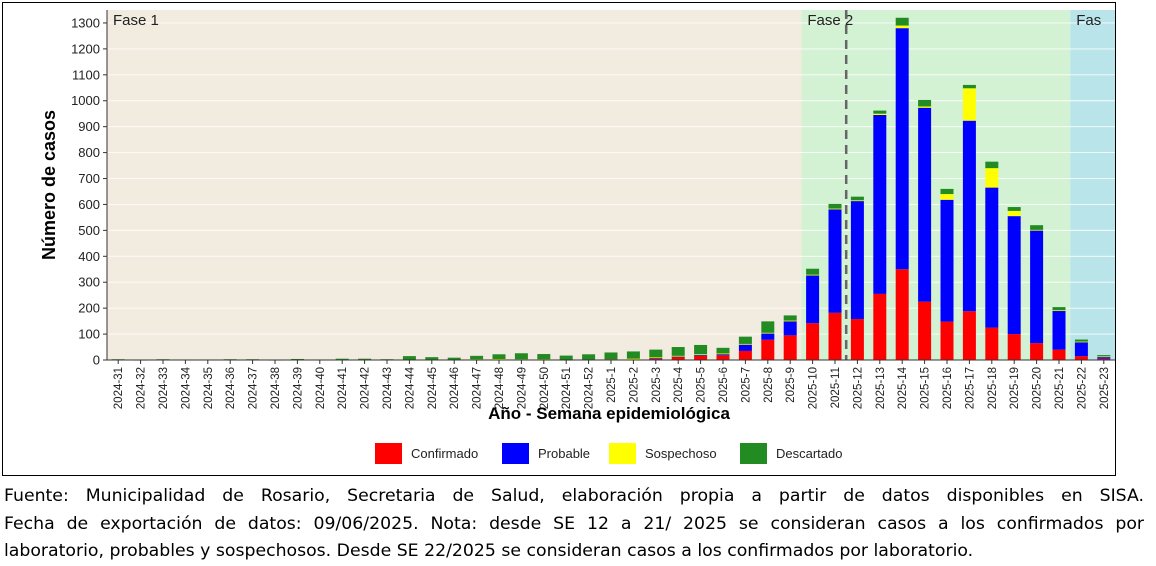  Describe the element at coordinates (366, 388) in the screenshot. I see `x-tick-label-2024-42: 2024-42` at that location.